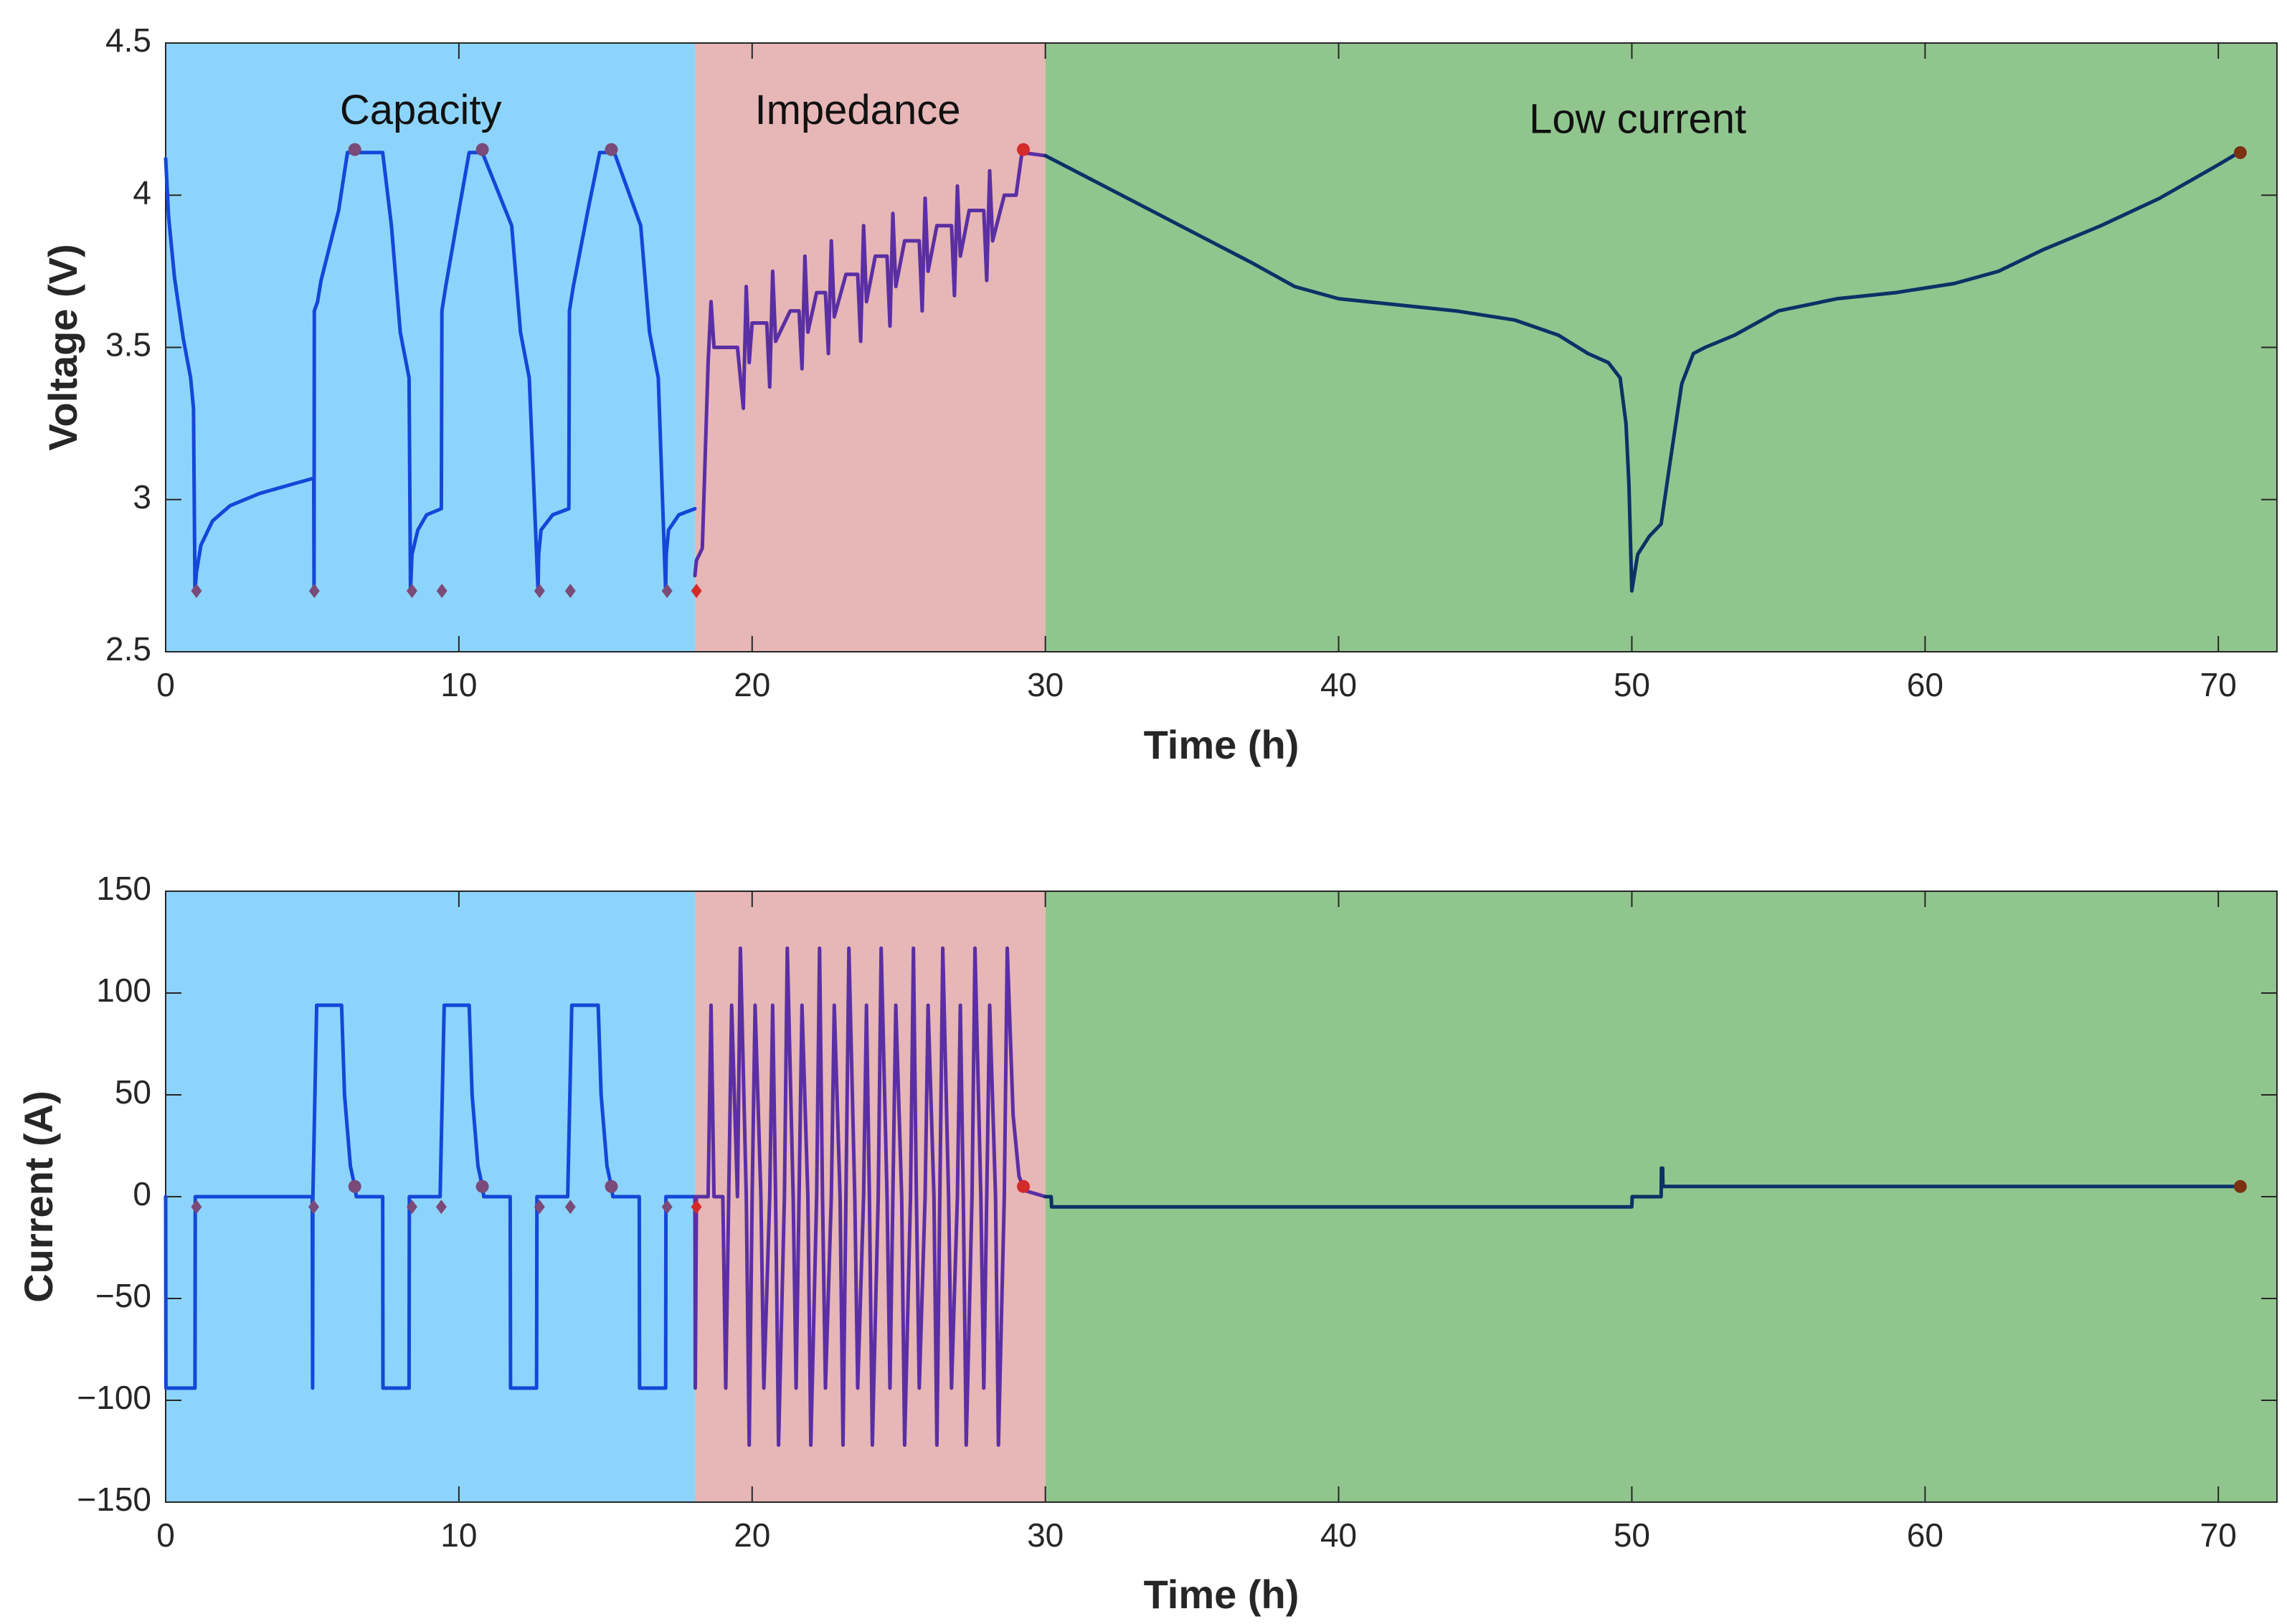  I want to click on voltage-series-low-current-line, so click(1642, 372).